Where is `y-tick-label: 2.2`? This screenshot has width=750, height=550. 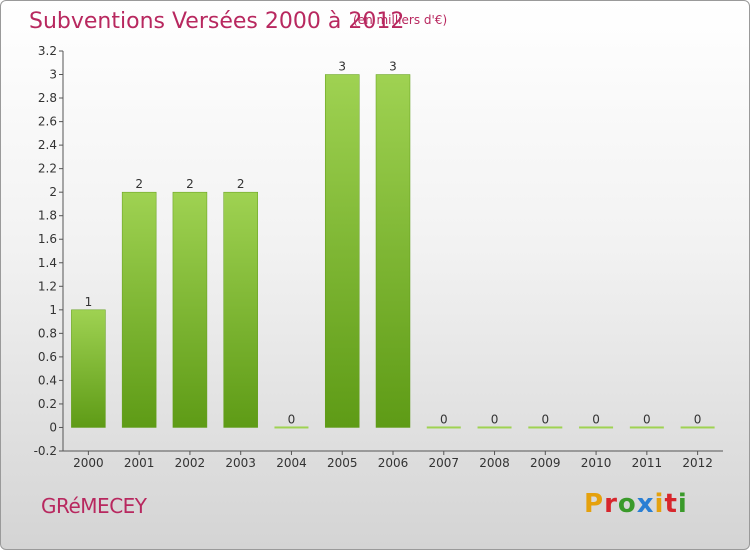 y-tick-label: 2.2 is located at coordinates (47, 169).